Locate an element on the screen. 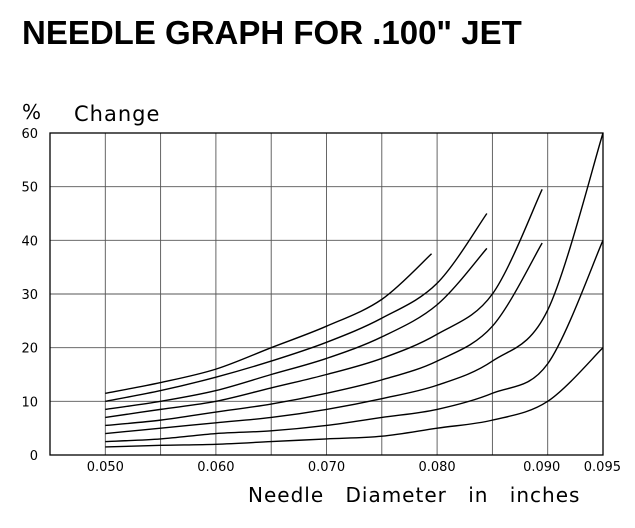 This screenshot has width=635, height=528. y-tick-label: 0 is located at coordinates (34, 456).